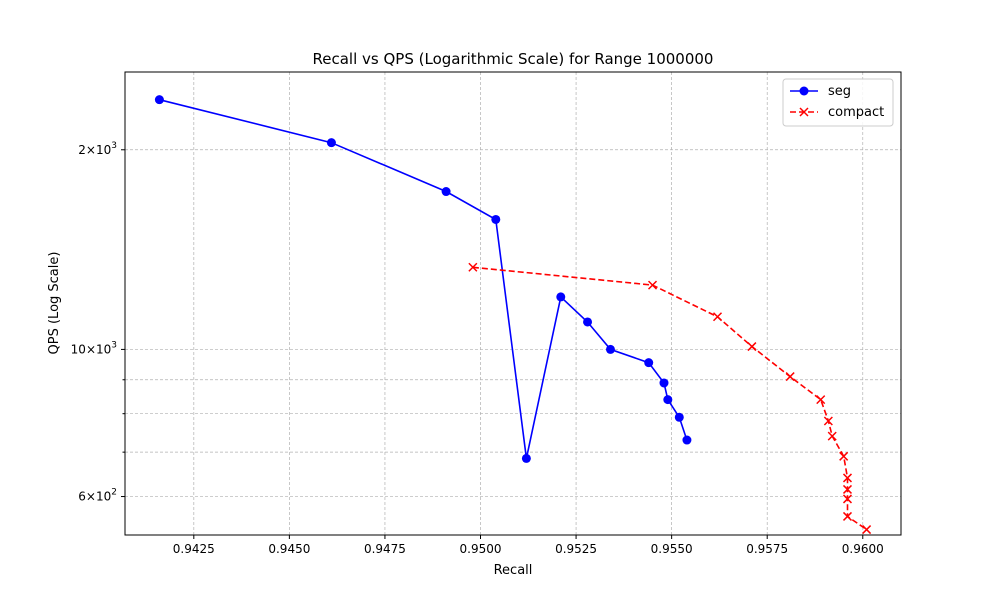 This screenshot has width=1000, height=600. I want to click on legend-seg-marker, so click(804, 91).